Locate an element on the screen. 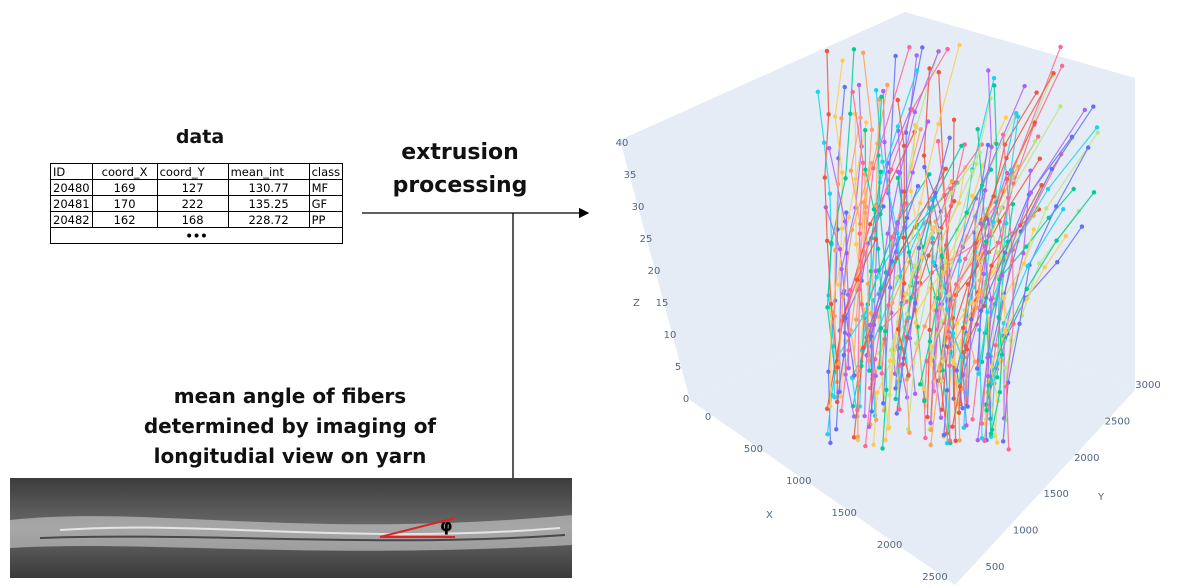 The width and height of the screenshot is (1194, 588). caption-line: mean angle of fibers is located at coordinates (290, 396).